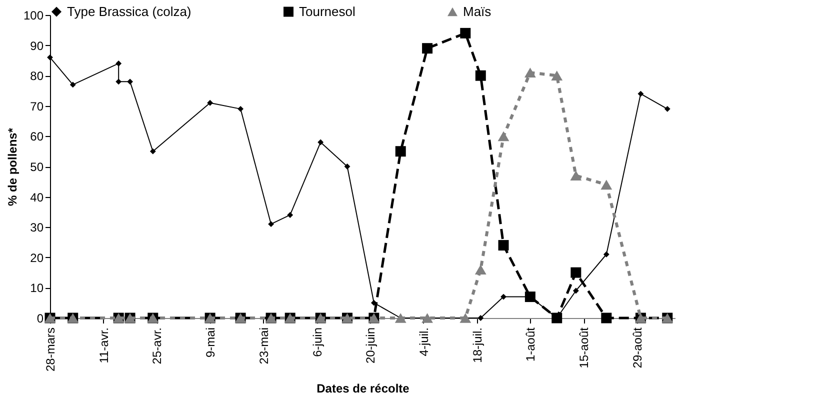  What do you see at coordinates (129, 11) in the screenshot?
I see `legend-label: Type Brassica (colza)` at bounding box center [129, 11].